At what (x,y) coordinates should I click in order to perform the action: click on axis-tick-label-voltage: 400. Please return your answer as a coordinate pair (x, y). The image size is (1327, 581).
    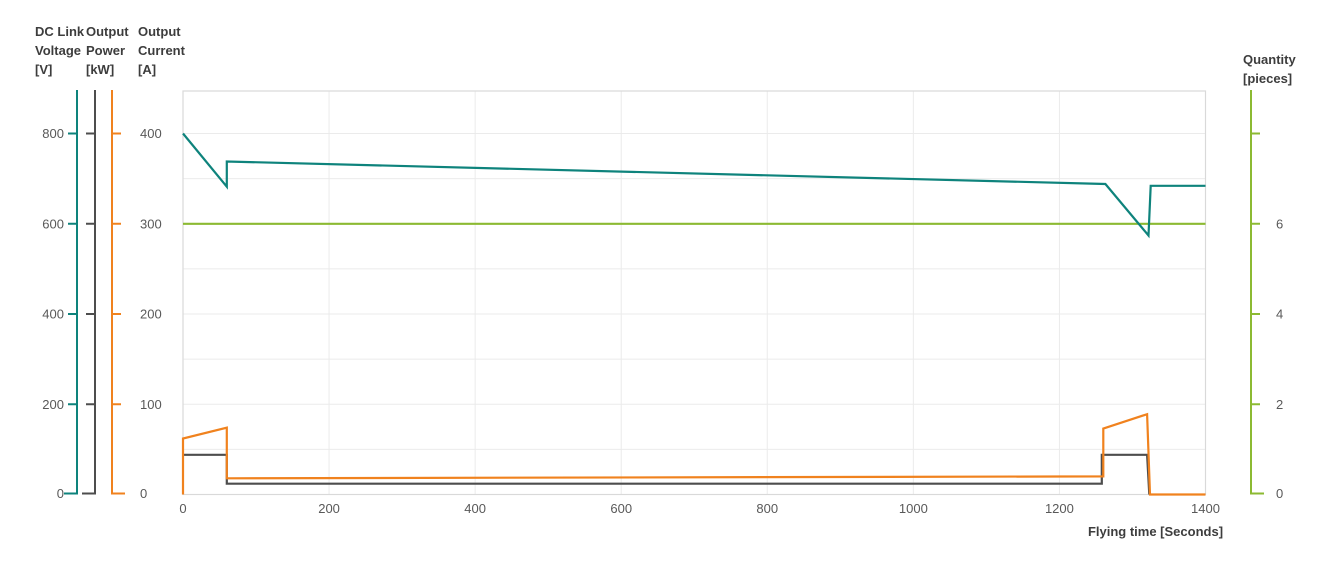
    Looking at the image, I should click on (53, 314).